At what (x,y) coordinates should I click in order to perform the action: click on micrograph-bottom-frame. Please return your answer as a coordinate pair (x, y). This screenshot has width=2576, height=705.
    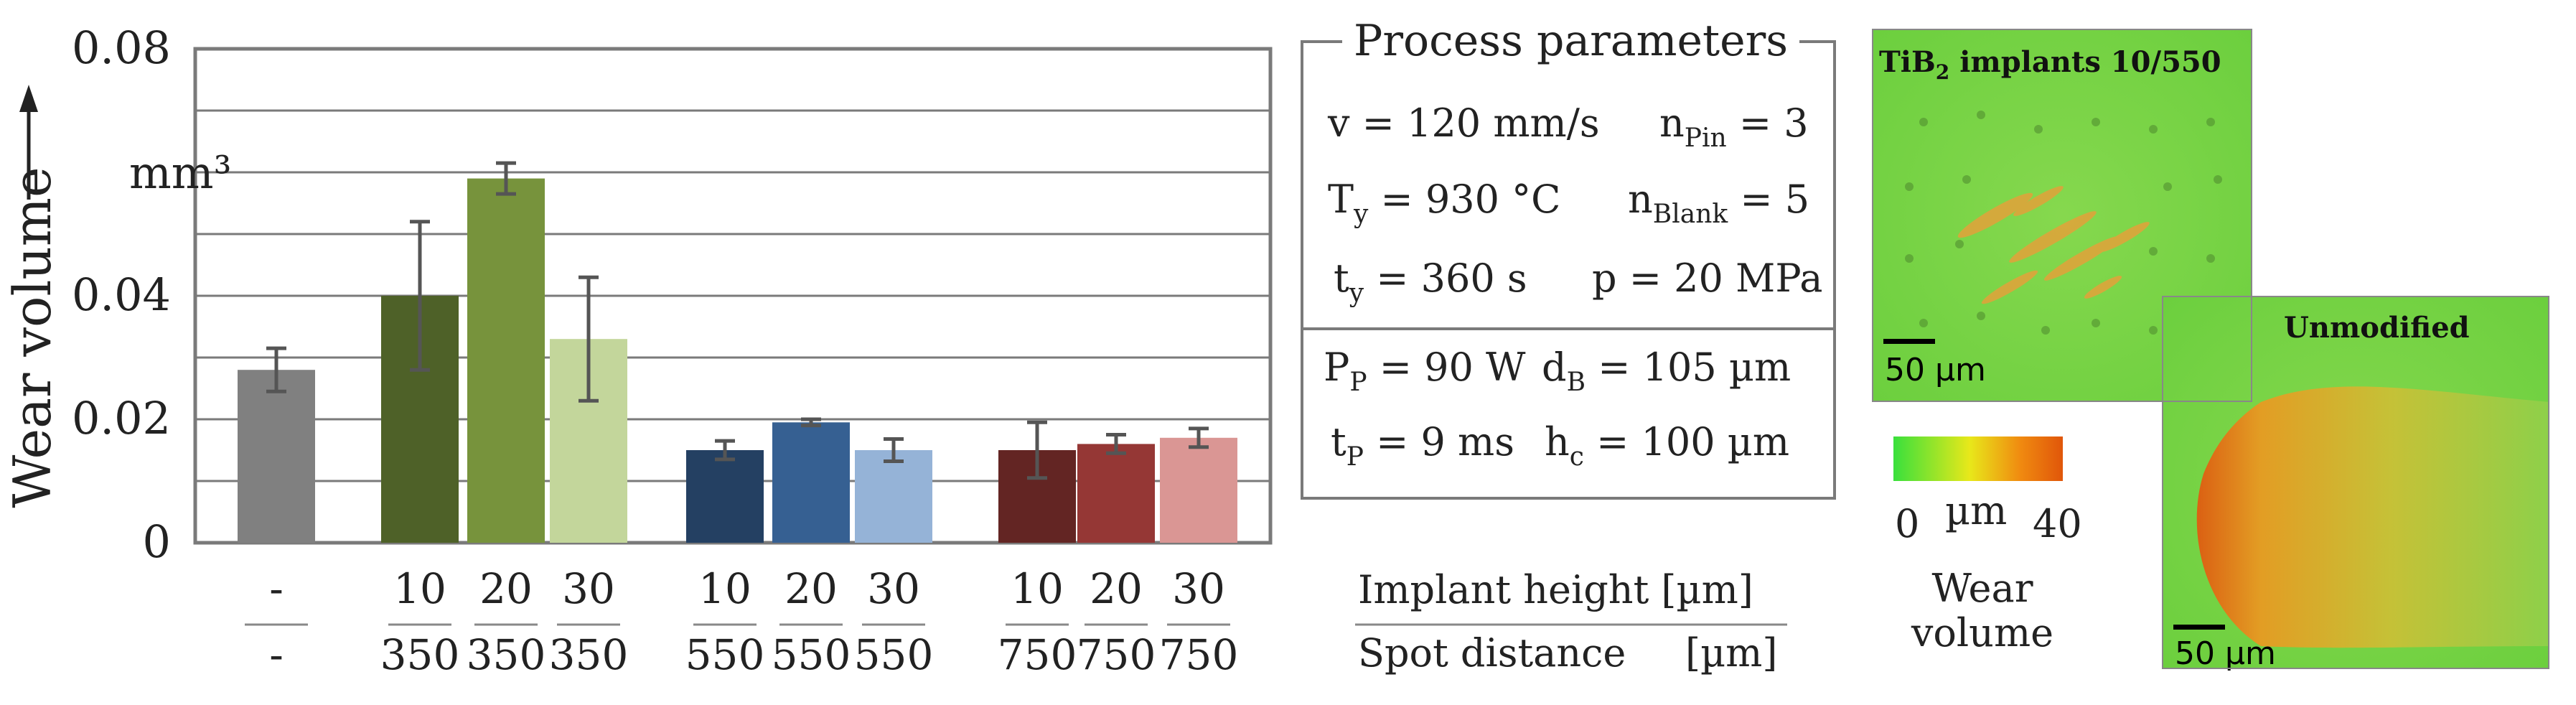
    Looking at the image, I should click on (2355, 482).